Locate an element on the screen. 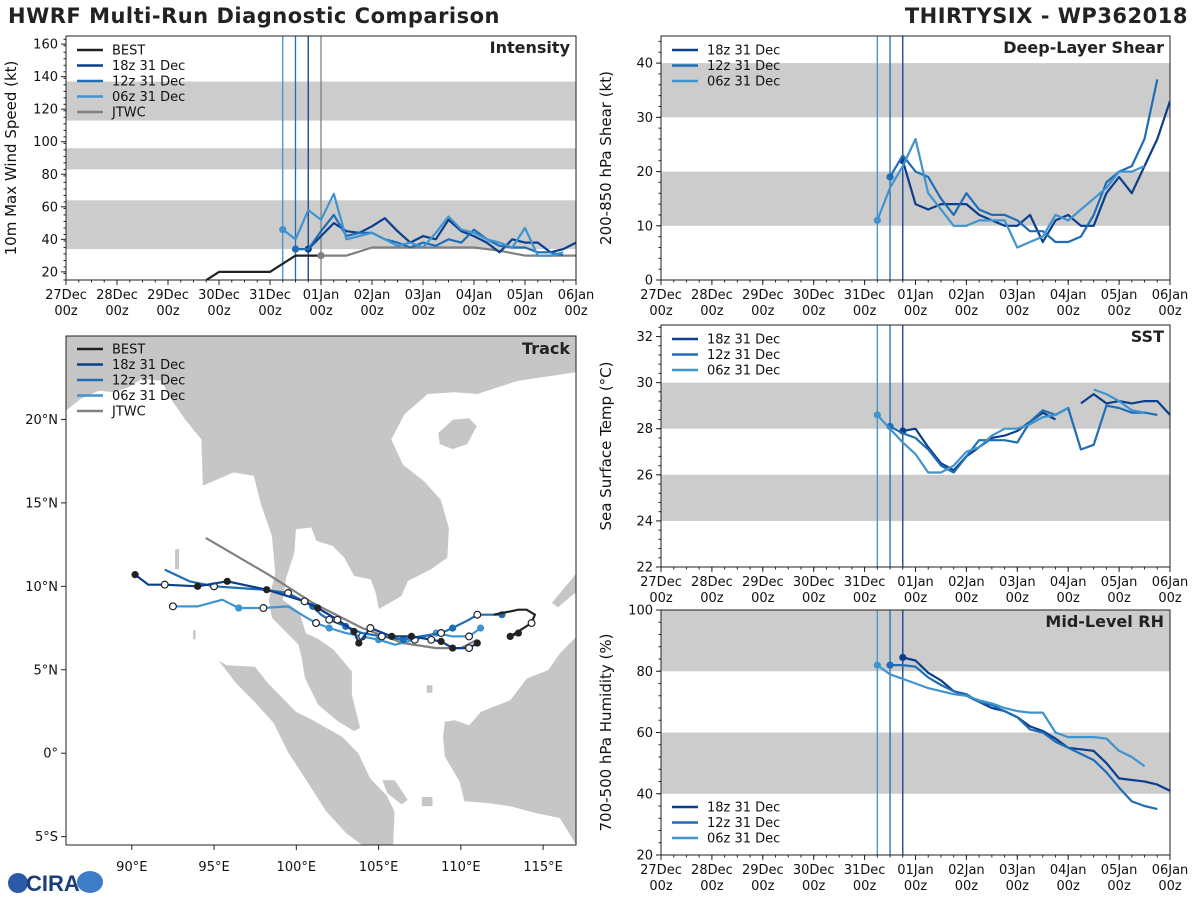 This screenshot has width=1200, height=900. cira-logo-emblem is located at coordinates (90, 882).